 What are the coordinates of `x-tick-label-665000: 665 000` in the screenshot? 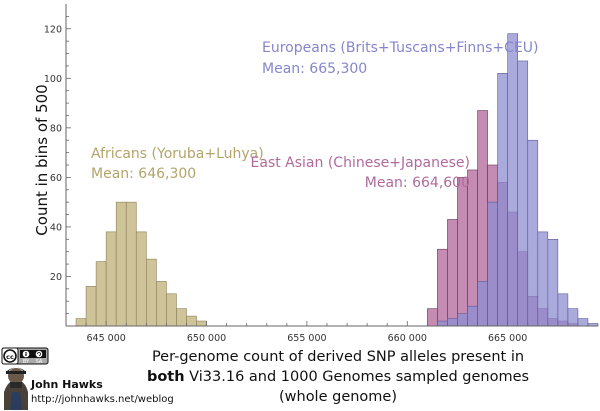 It's located at (507, 338).